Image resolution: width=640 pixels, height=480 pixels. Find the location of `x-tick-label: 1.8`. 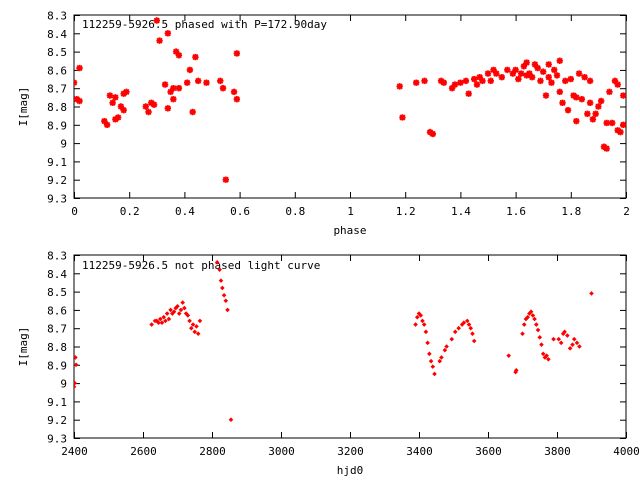

x-tick-label: 1.8 is located at coordinates (571, 211).